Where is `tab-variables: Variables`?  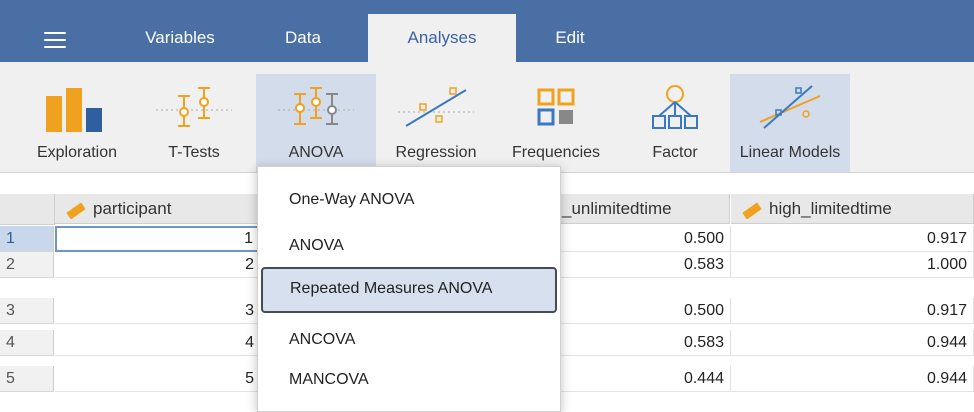
tab-variables: Variables is located at coordinates (180, 37).